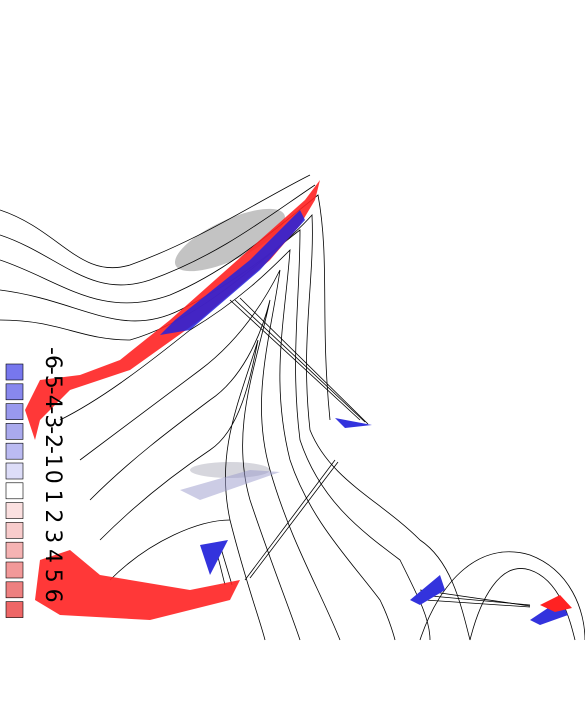 This screenshot has width=585, height=702. I want to click on legend: -6-5-4-3-2-1 0 1 2 3 4 5 6, so click(35, 482).